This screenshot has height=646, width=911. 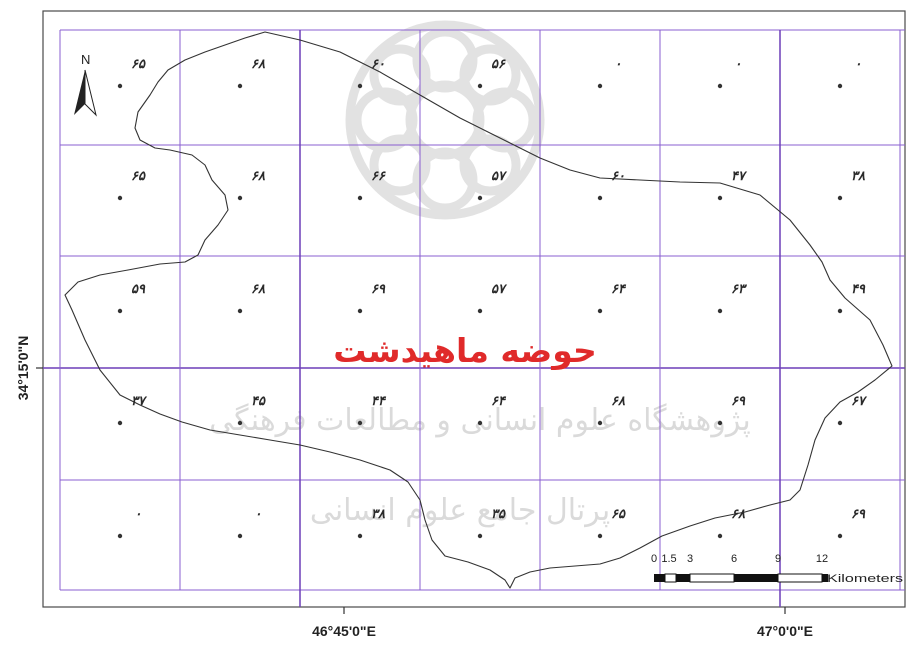 I want to click on scale-unit: Kilometers, so click(x=865, y=579).